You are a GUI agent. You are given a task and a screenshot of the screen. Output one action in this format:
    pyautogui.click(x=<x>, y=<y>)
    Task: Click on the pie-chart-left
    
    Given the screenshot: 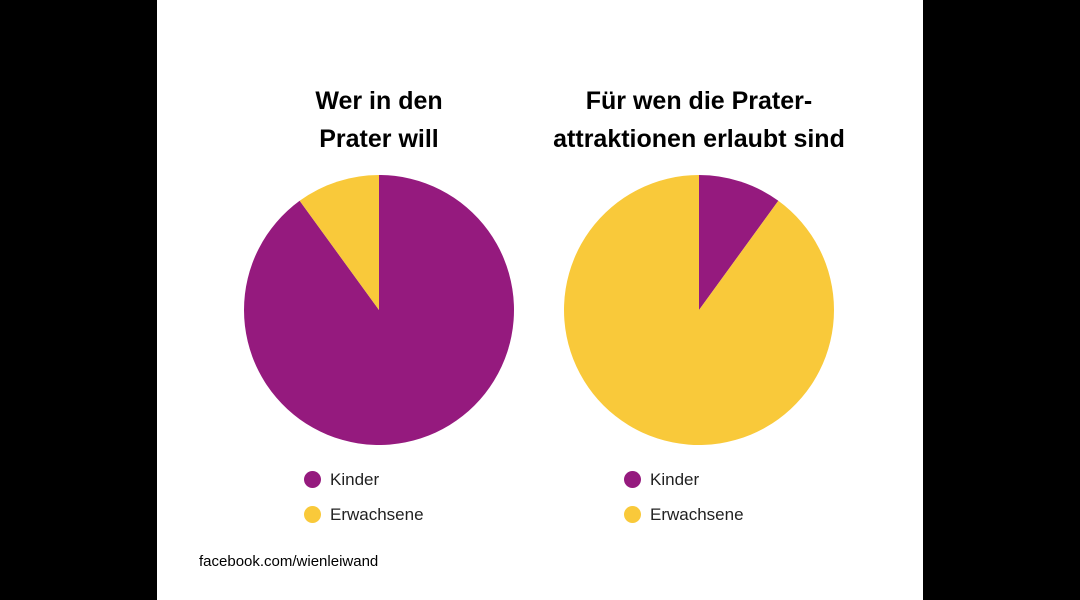 What is the action you would take?
    pyautogui.click(x=378, y=310)
    